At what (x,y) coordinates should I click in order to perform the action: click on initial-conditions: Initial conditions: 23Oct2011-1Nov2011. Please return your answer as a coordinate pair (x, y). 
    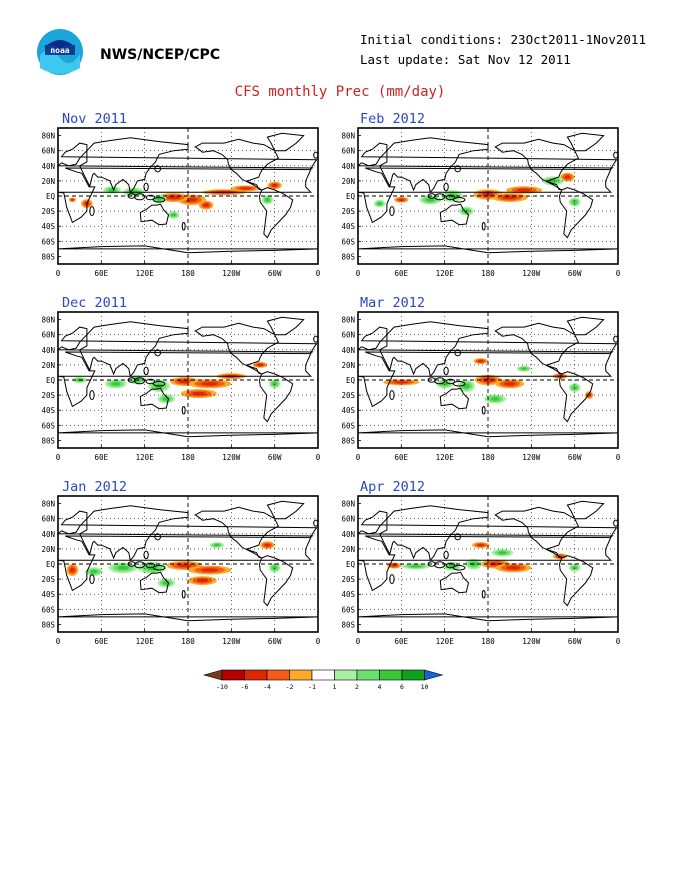
    Looking at the image, I should click on (503, 39).